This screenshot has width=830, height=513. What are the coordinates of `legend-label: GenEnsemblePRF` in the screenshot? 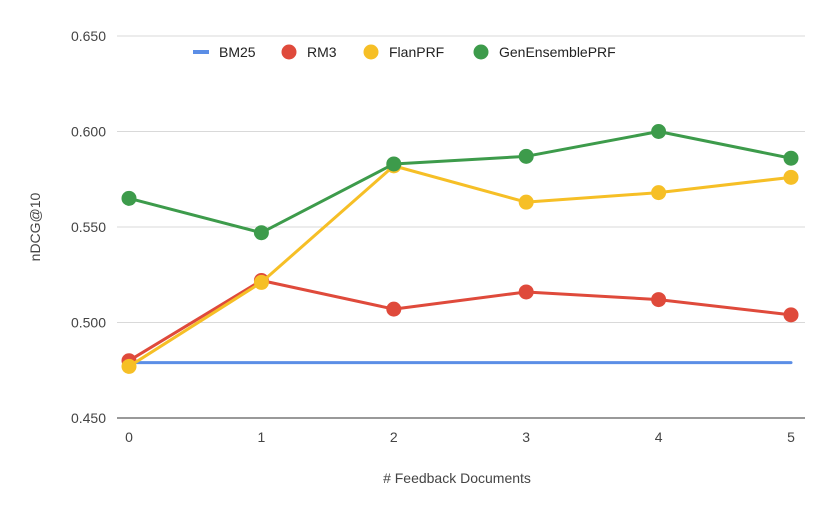 It's located at (557, 52).